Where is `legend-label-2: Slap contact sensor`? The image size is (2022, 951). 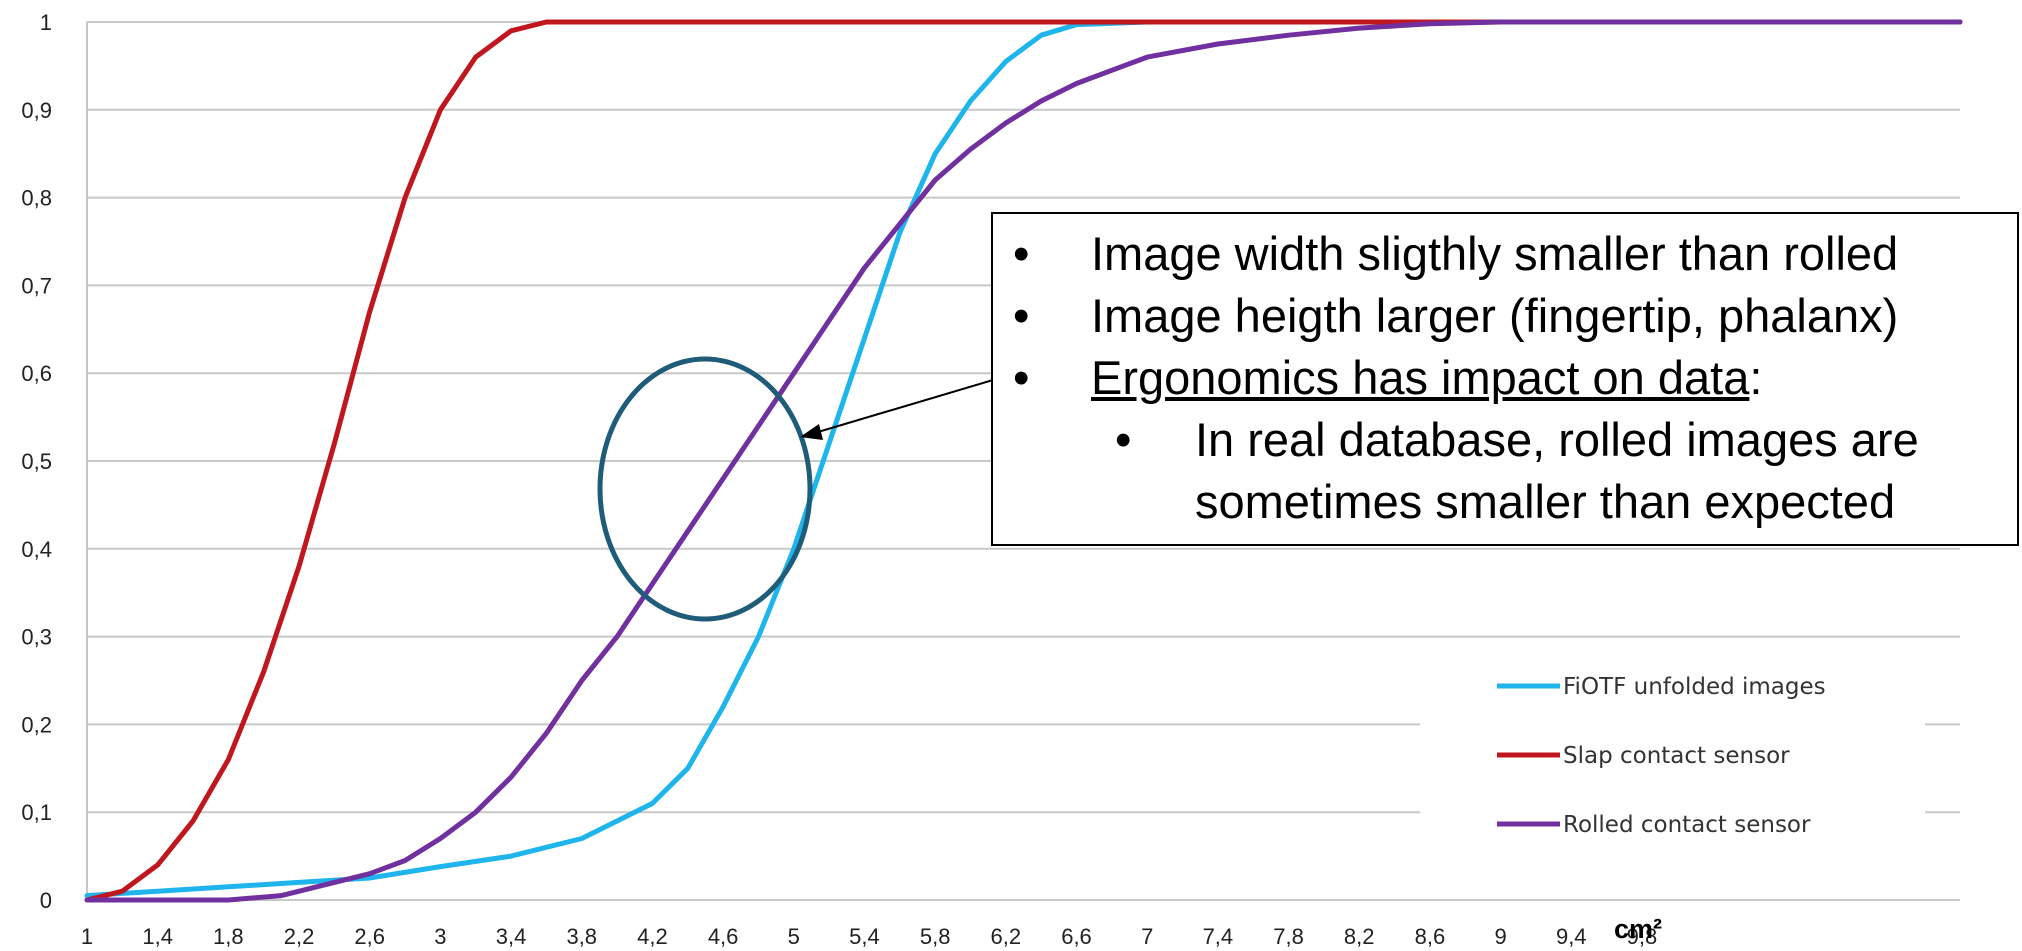
legend-label-2: Slap contact sensor is located at coordinates (1676, 756).